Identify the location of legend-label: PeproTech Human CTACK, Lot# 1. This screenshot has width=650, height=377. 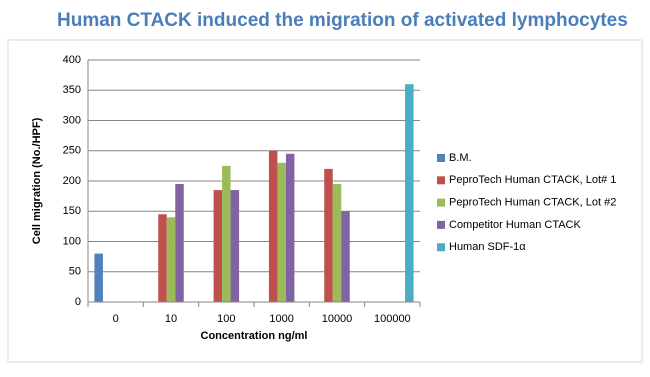
(532, 180).